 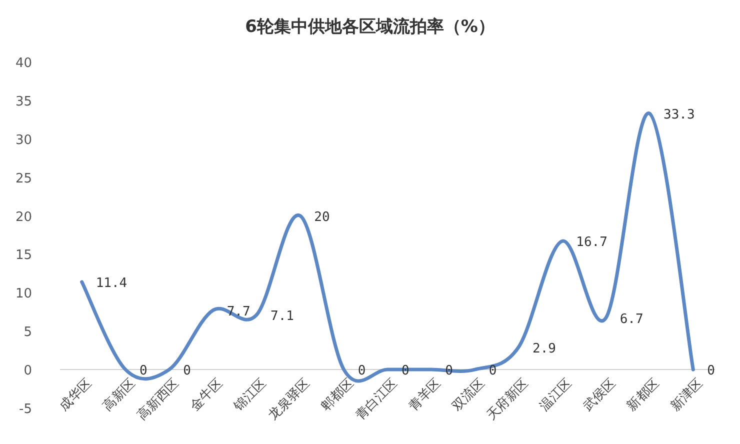 What do you see at coordinates (207, 395) in the screenshot?
I see `x-tick-label: 金牛区` at bounding box center [207, 395].